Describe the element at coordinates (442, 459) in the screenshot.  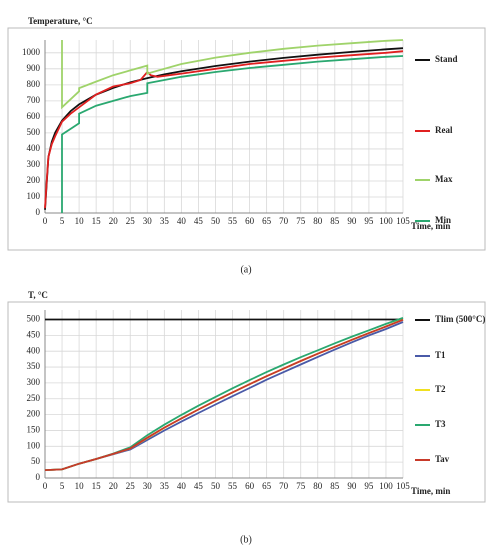
I see `legend-label: Tav` at that location.